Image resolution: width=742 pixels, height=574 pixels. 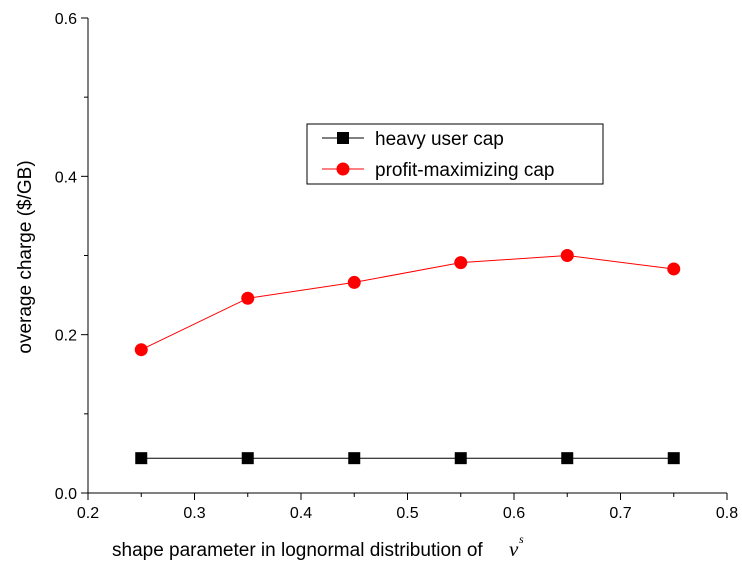 I want to click on x-tick-label: 0.2, so click(x=88, y=513).